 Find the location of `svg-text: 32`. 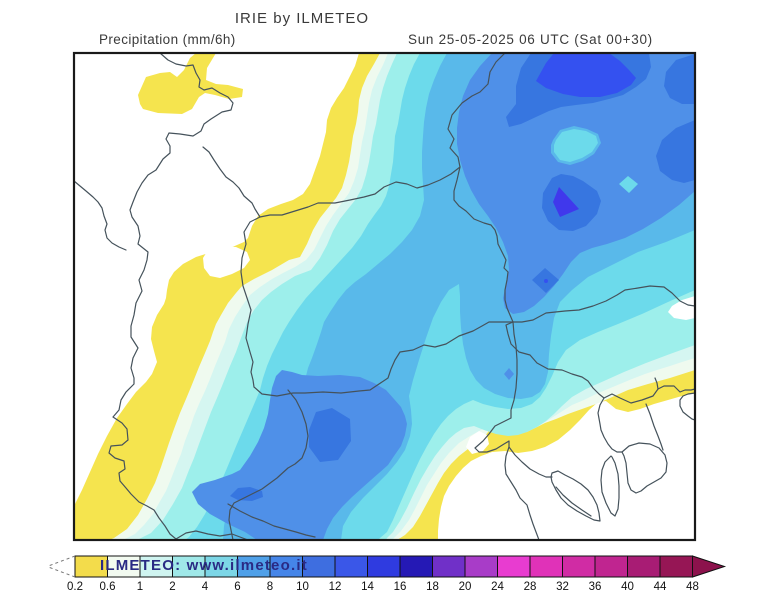

svg-text: 32 is located at coordinates (562, 587).